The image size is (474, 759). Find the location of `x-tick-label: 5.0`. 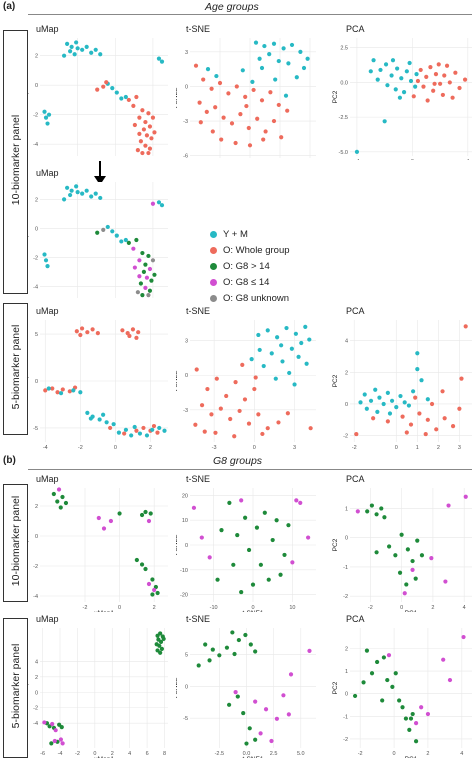

x-tick-label: 5.0 is located at coordinates (301, 754).